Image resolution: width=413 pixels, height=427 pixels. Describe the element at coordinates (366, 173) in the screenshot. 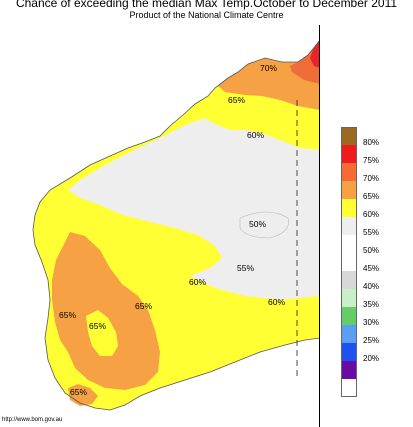

I see `legend-item: 70%` at that location.